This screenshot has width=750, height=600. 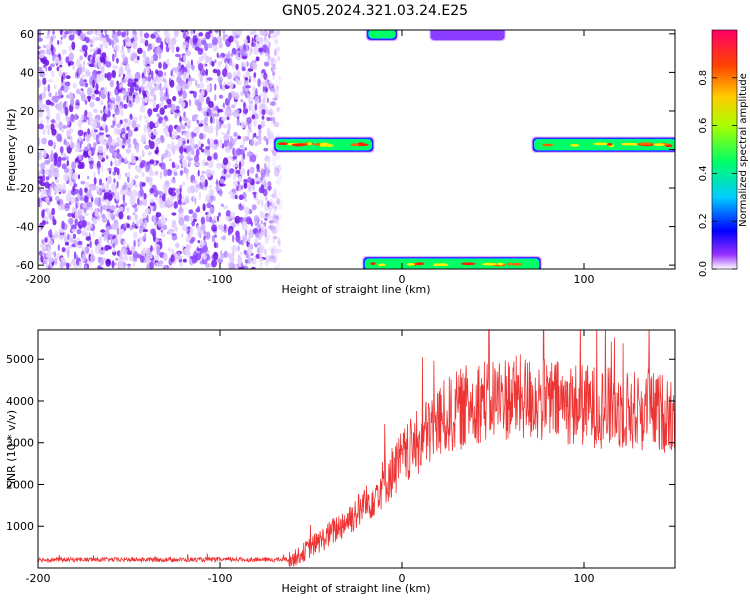 I want to click on heatmap-x-tick-label: -100, so click(x=220, y=279).